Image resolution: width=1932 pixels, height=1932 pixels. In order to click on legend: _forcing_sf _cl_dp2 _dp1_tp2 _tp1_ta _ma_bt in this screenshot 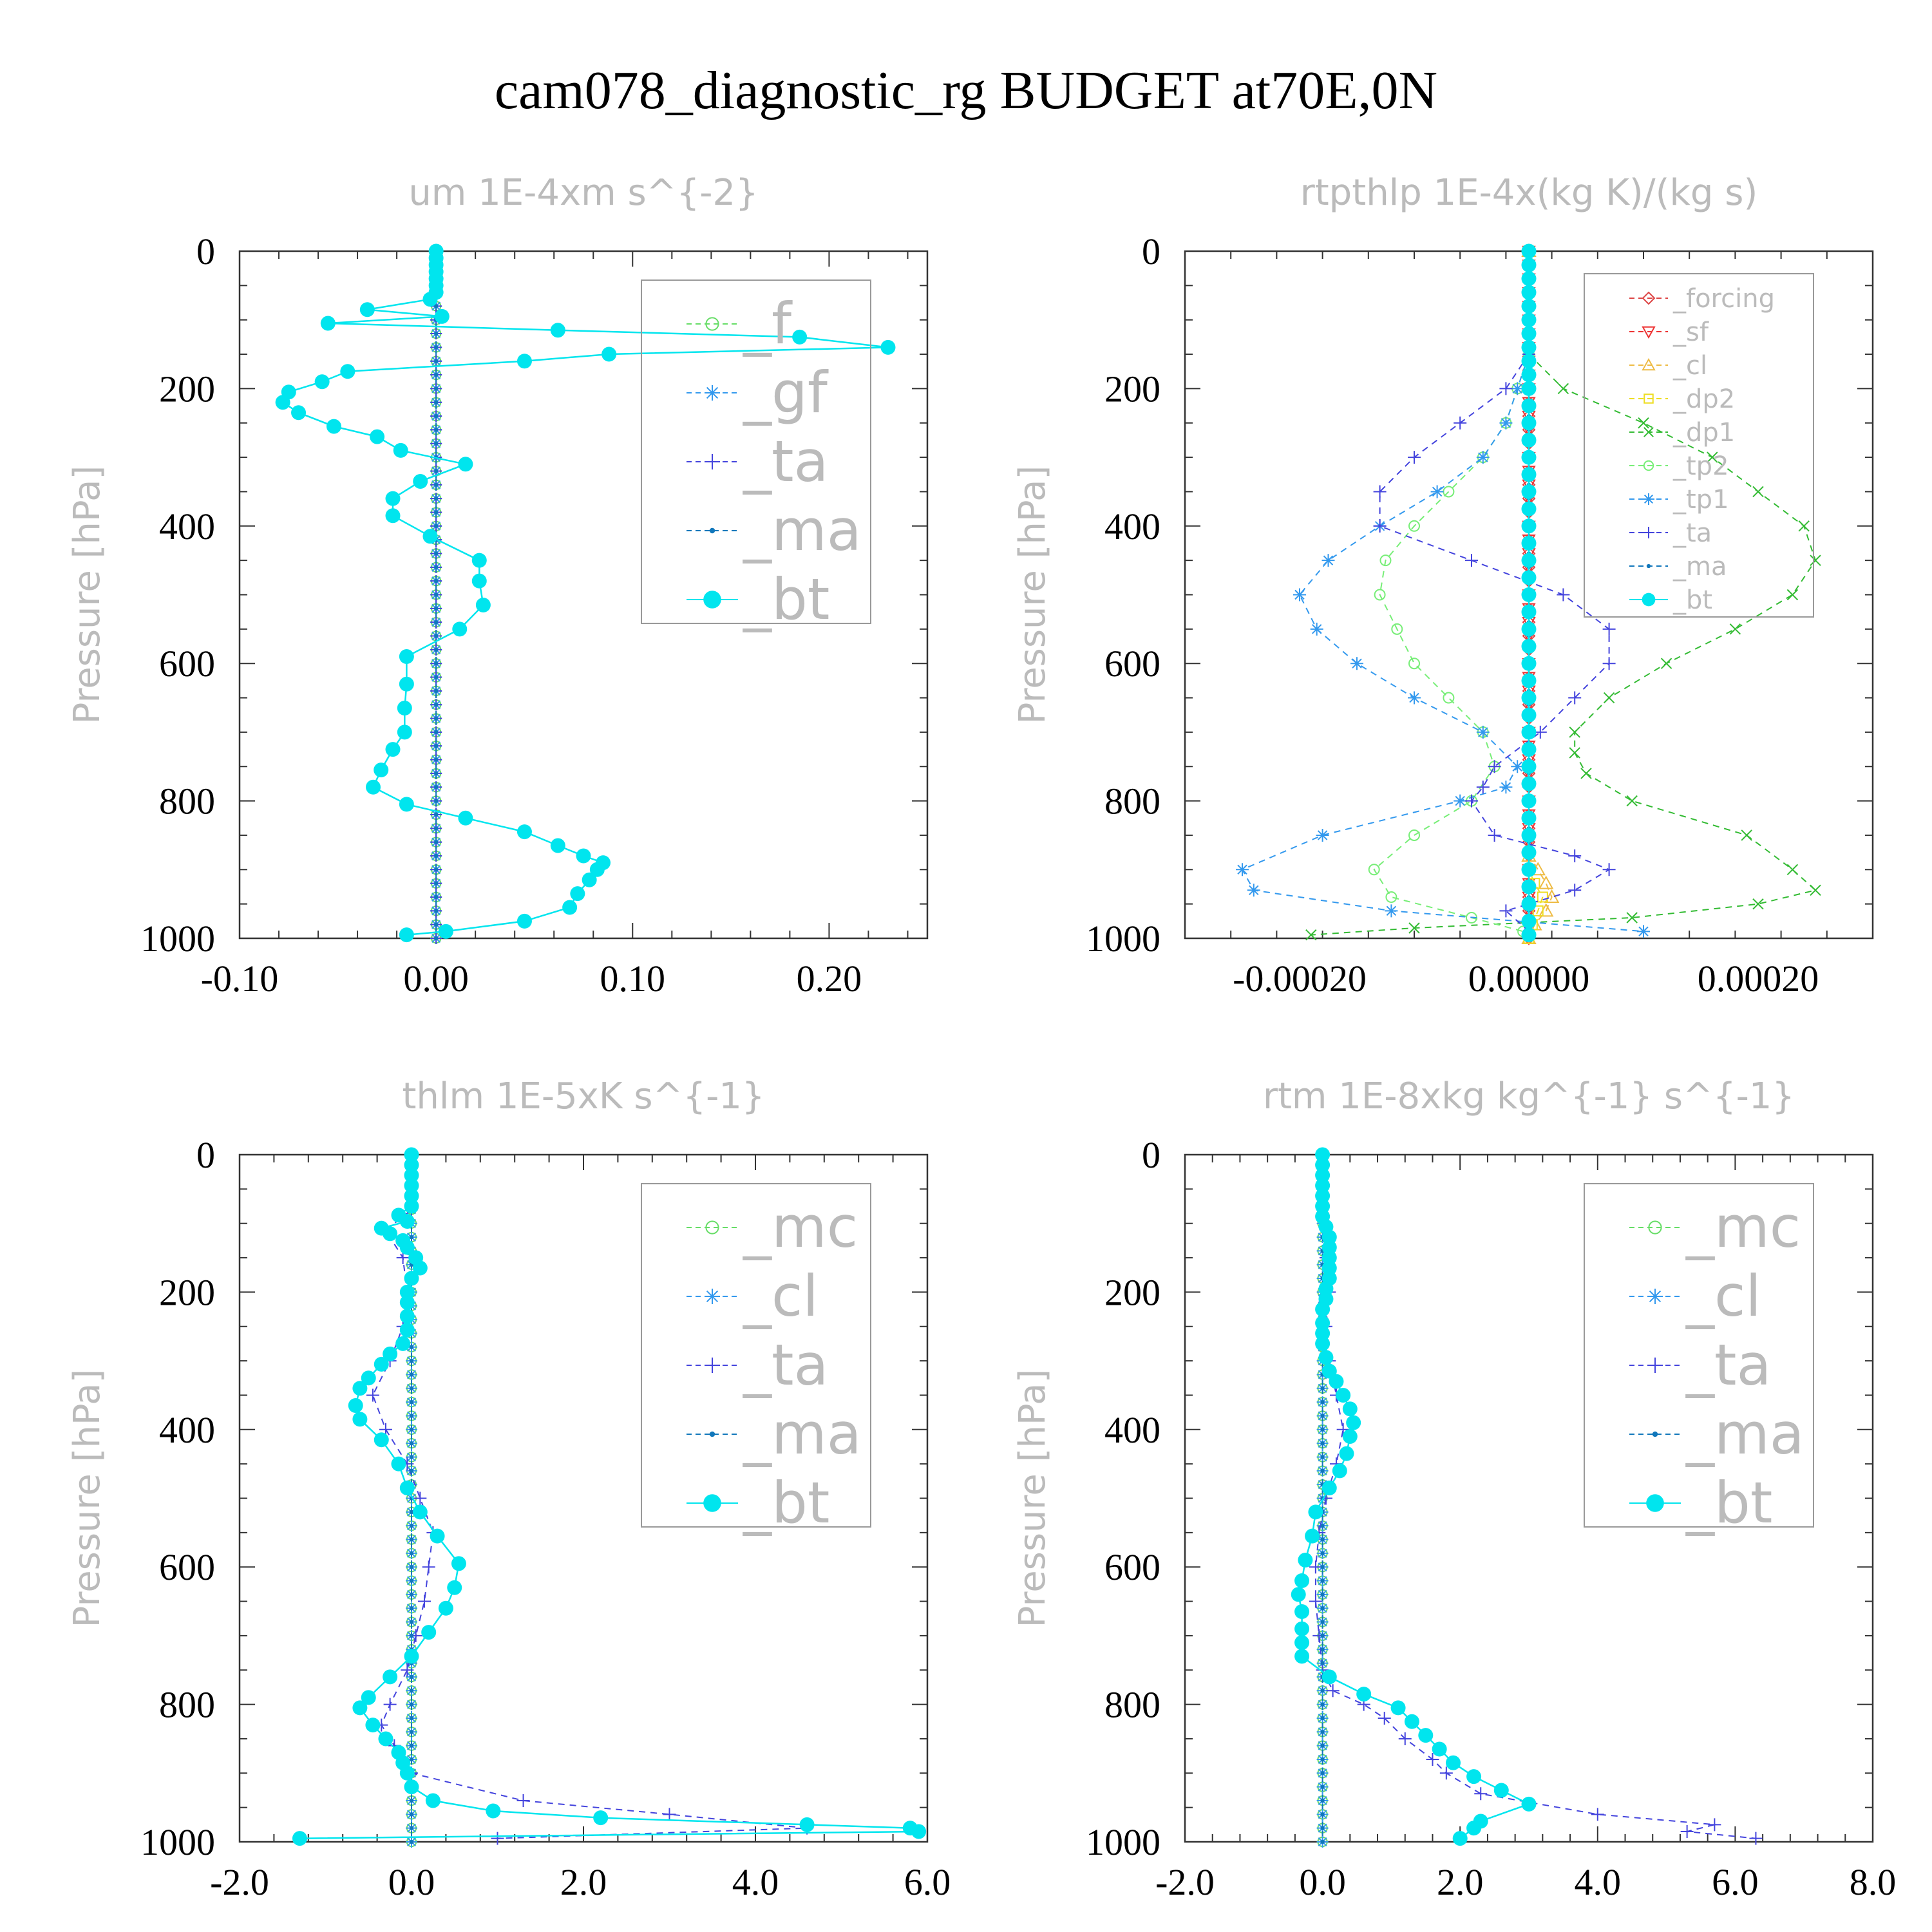, I will do `click(1699, 446)`.